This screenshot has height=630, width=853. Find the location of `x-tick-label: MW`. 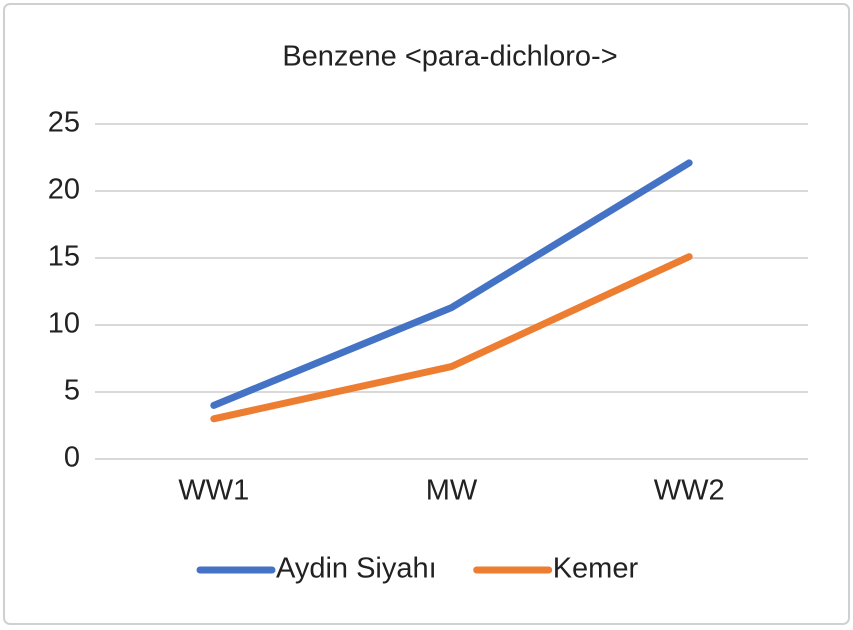

x-tick-label: MW is located at coordinates (452, 491).